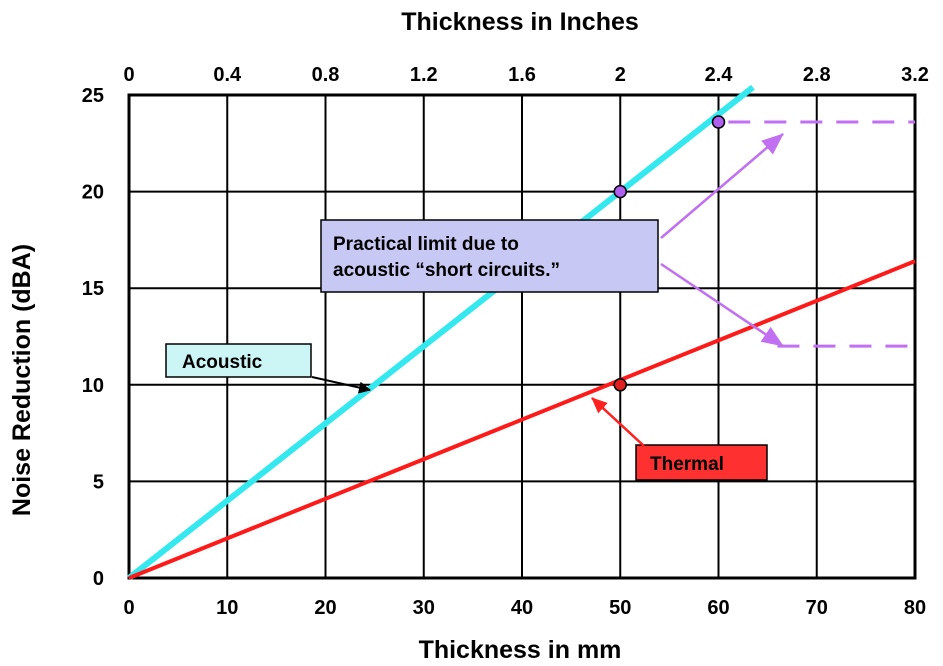 This screenshot has width=943, height=666. I want to click on practical-limit-line-1: Practical limit due to, so click(426, 244).